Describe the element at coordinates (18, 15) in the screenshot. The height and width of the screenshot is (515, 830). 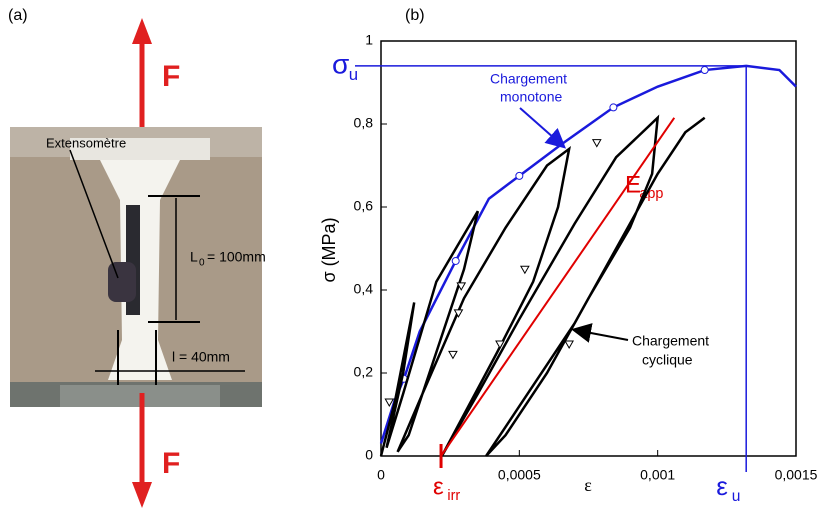
I see `panel-label: (a)` at that location.